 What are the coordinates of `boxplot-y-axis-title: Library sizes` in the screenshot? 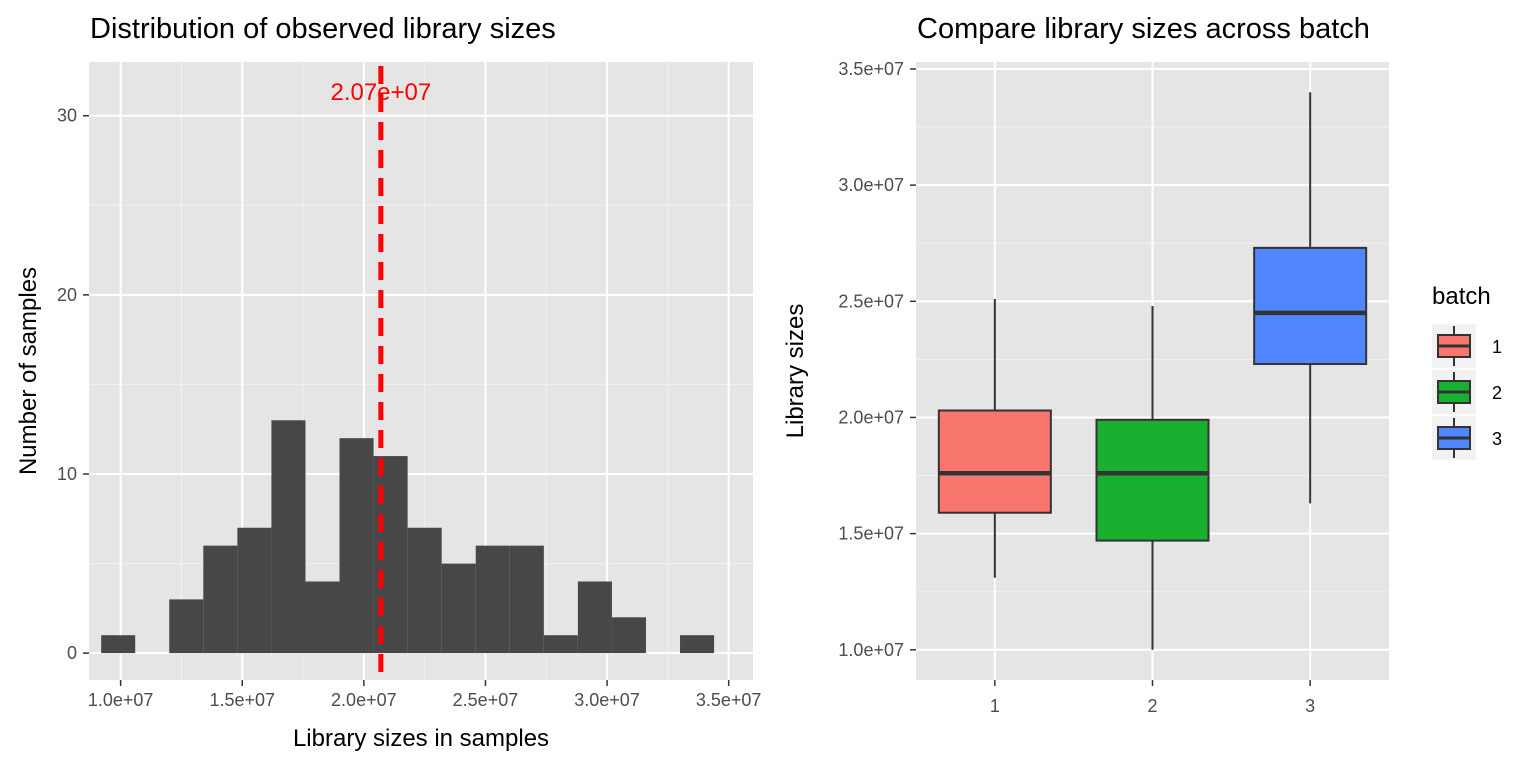 It's located at (795, 371).